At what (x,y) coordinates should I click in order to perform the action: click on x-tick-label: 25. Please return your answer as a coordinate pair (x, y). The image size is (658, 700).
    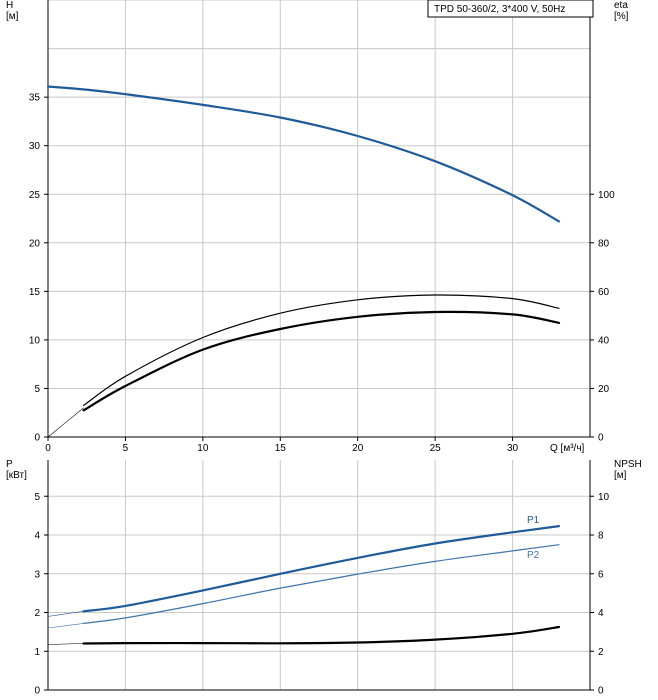
    Looking at the image, I should click on (436, 448).